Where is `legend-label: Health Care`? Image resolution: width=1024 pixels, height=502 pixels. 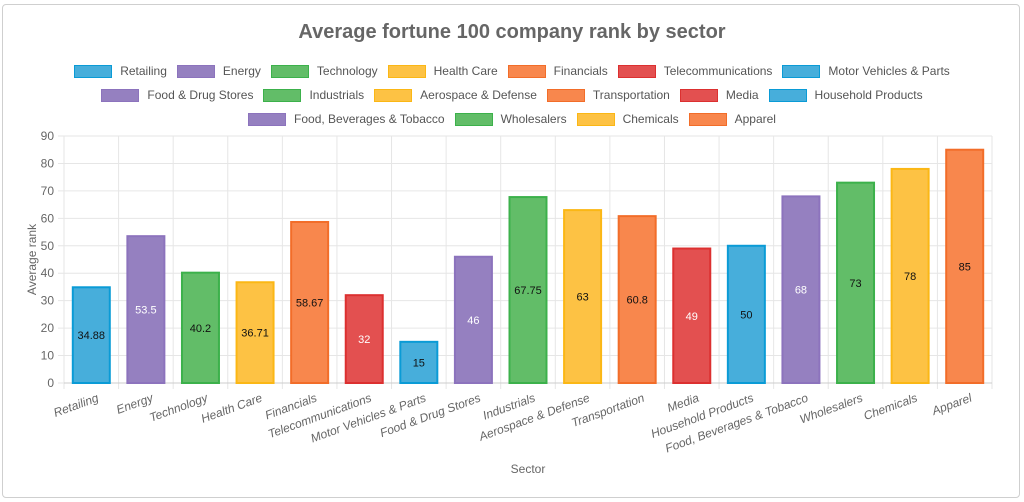
legend-label: Health Care is located at coordinates (465, 71).